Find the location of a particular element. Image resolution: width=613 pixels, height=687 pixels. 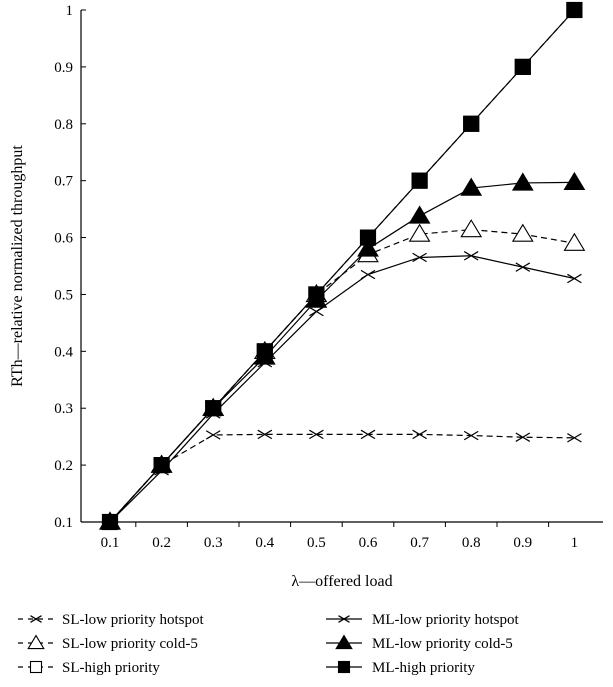

series-line is located at coordinates (342, 478).